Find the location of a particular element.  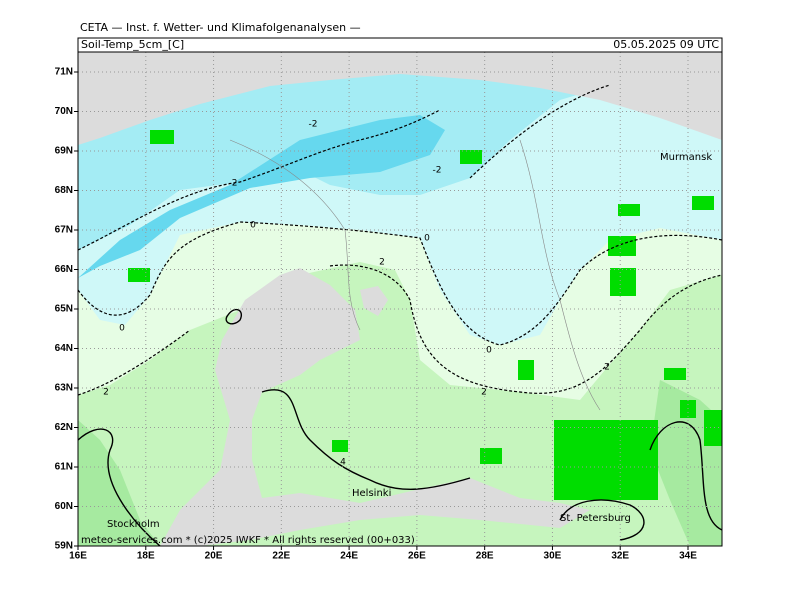

contour-label: 4 is located at coordinates (343, 463).